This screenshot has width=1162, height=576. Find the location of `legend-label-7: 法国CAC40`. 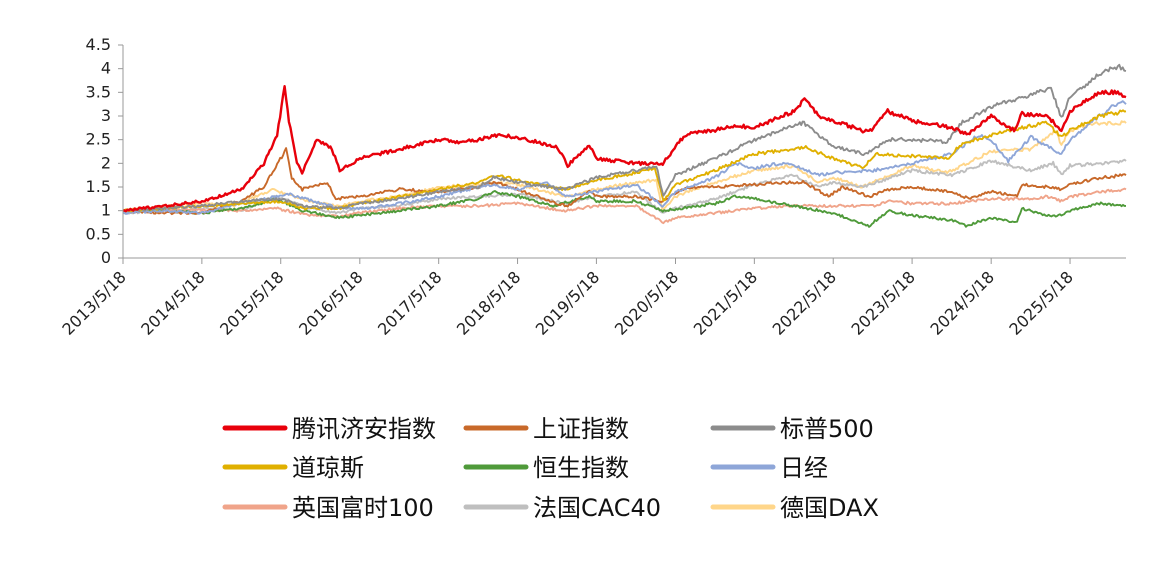

legend-label-7: 法国CAC40 is located at coordinates (597, 508).